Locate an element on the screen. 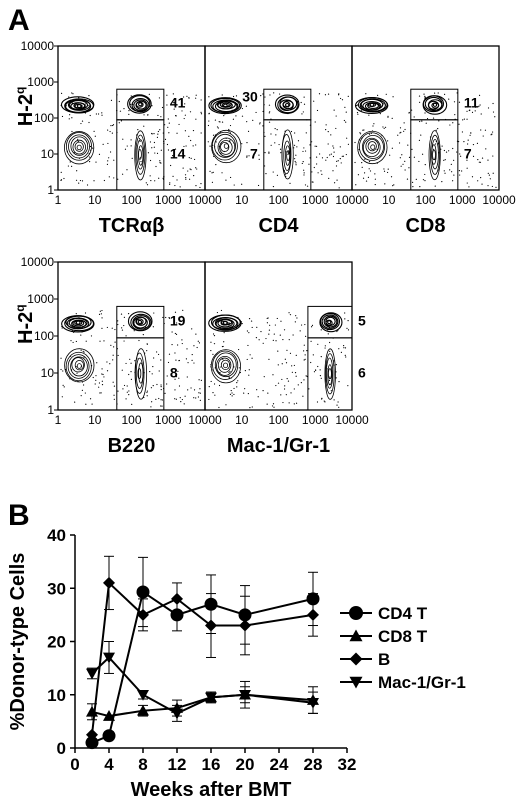 The width and height of the screenshot is (520, 804). x-tick-label: 100 is located at coordinates (131, 420).